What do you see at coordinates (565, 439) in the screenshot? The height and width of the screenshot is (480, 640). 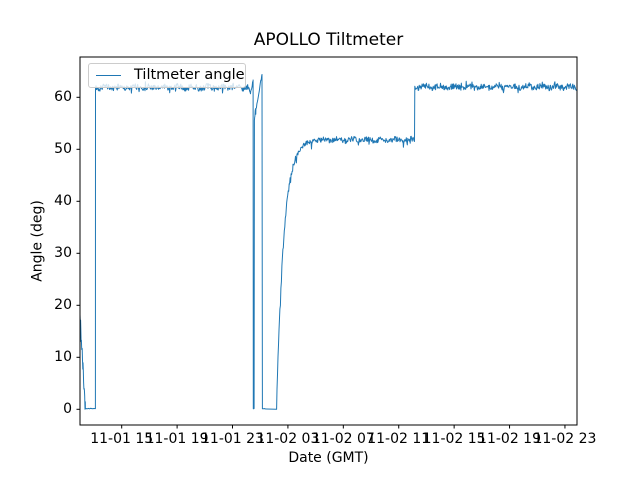 I see `x-tick-label: 11-02 23` at bounding box center [565, 439].